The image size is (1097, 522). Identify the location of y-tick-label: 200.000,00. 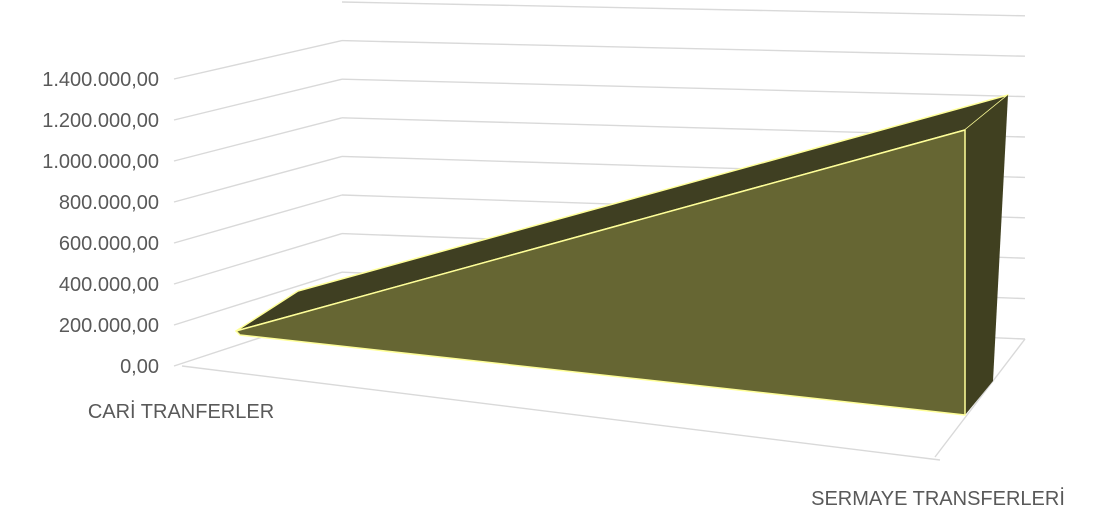
(109, 326).